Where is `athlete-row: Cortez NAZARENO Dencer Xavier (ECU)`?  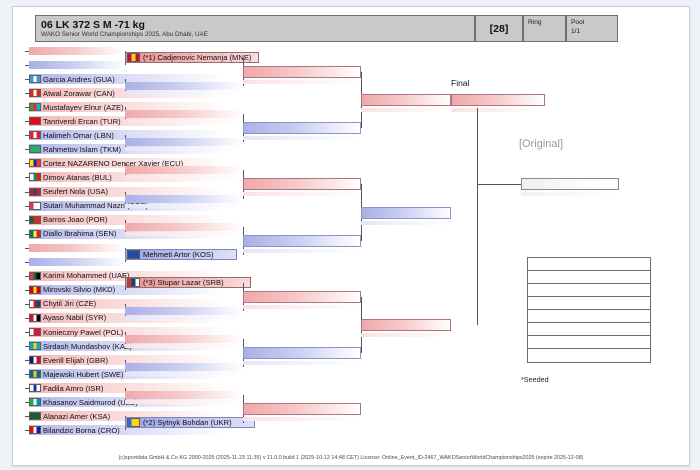 athlete-row: Cortez NAZARENO Dencer Xavier (ECU) is located at coordinates (127, 163).